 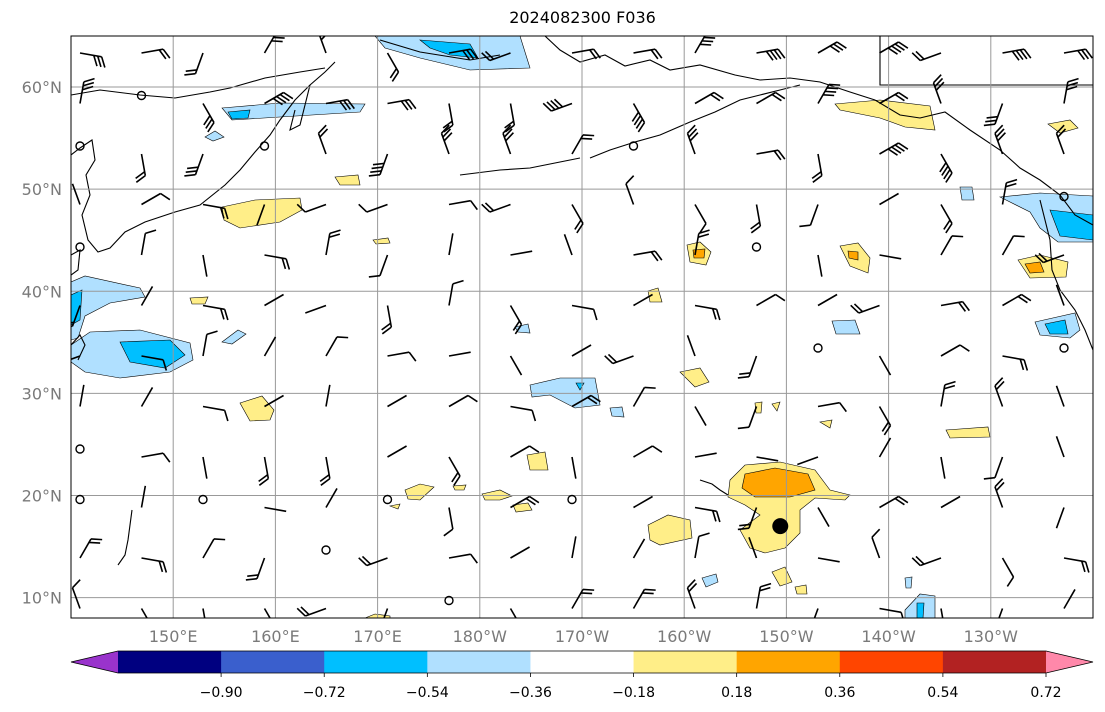 What do you see at coordinates (1045, 693) in the screenshot?
I see `colorbar-label: 0.72` at bounding box center [1045, 693].